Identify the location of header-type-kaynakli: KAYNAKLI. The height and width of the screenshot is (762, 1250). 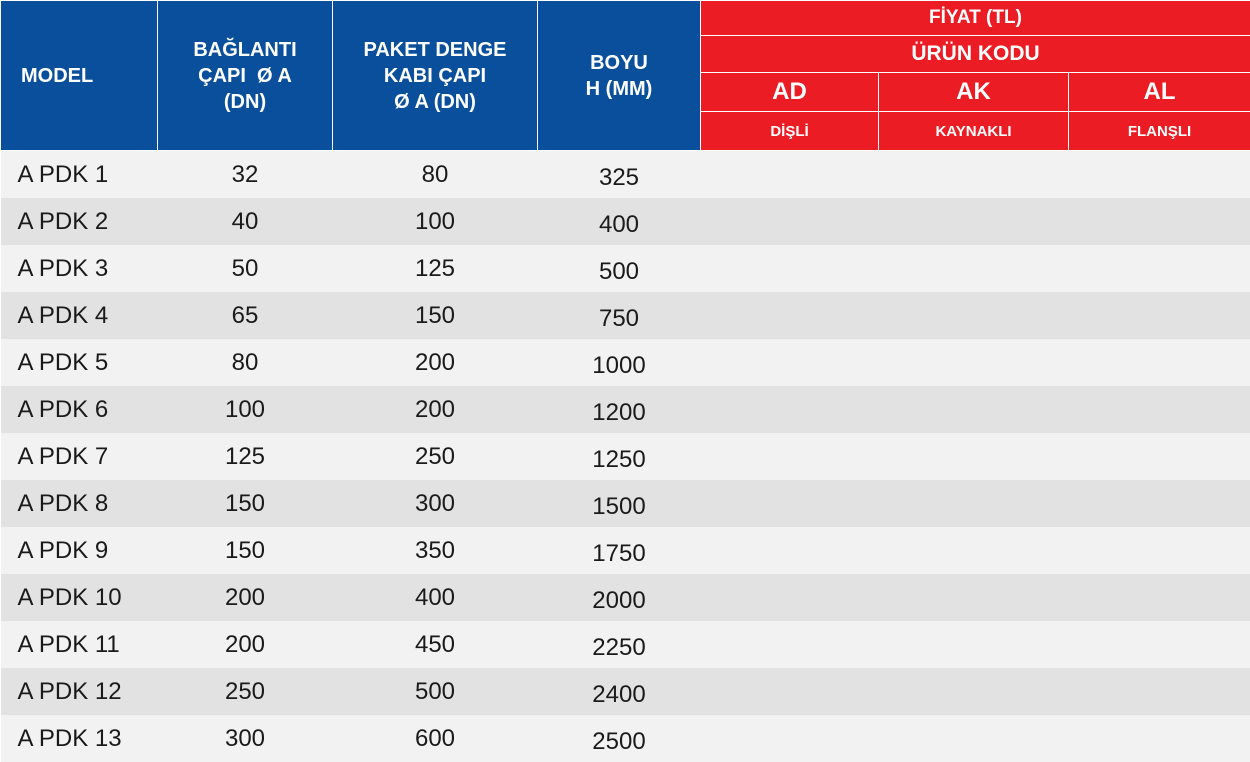
(974, 131).